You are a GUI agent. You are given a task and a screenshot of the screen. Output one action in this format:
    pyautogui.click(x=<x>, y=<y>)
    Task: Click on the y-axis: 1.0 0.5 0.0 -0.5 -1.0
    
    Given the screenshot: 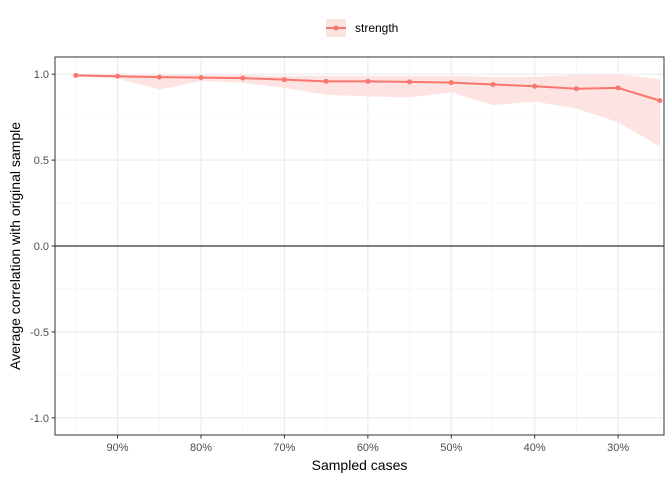 What is the action you would take?
    pyautogui.click(x=42, y=247)
    